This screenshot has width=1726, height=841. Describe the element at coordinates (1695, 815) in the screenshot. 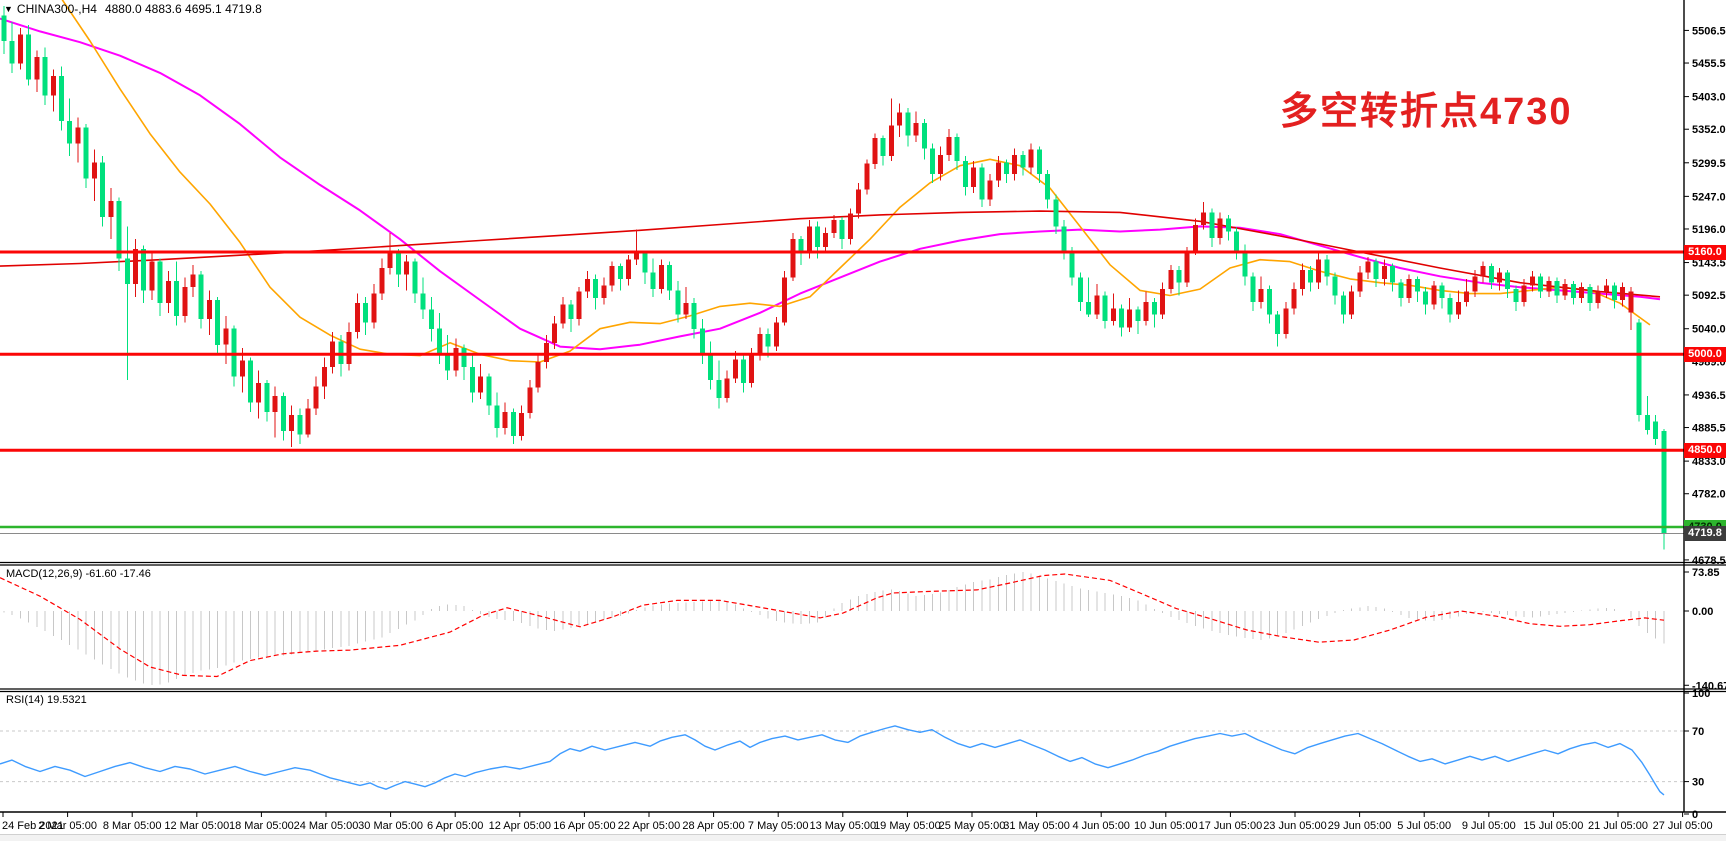

I see `rsi-tick-label: 0` at that location.